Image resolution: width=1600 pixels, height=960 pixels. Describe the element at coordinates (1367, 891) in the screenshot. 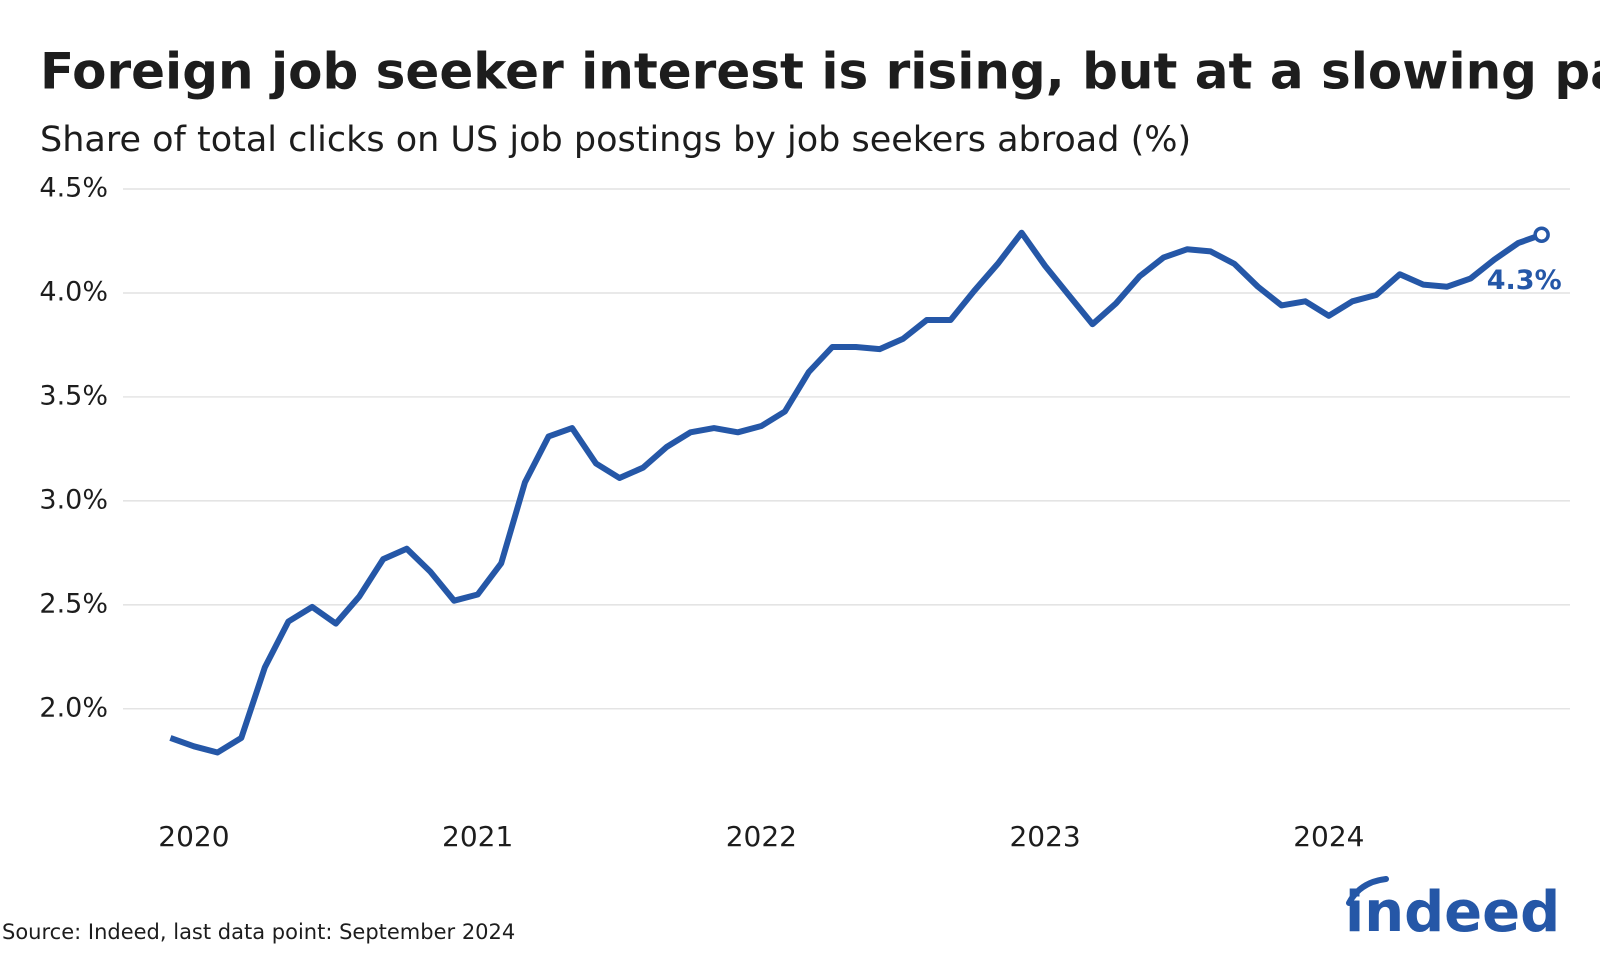

I see `logo-arc` at that location.